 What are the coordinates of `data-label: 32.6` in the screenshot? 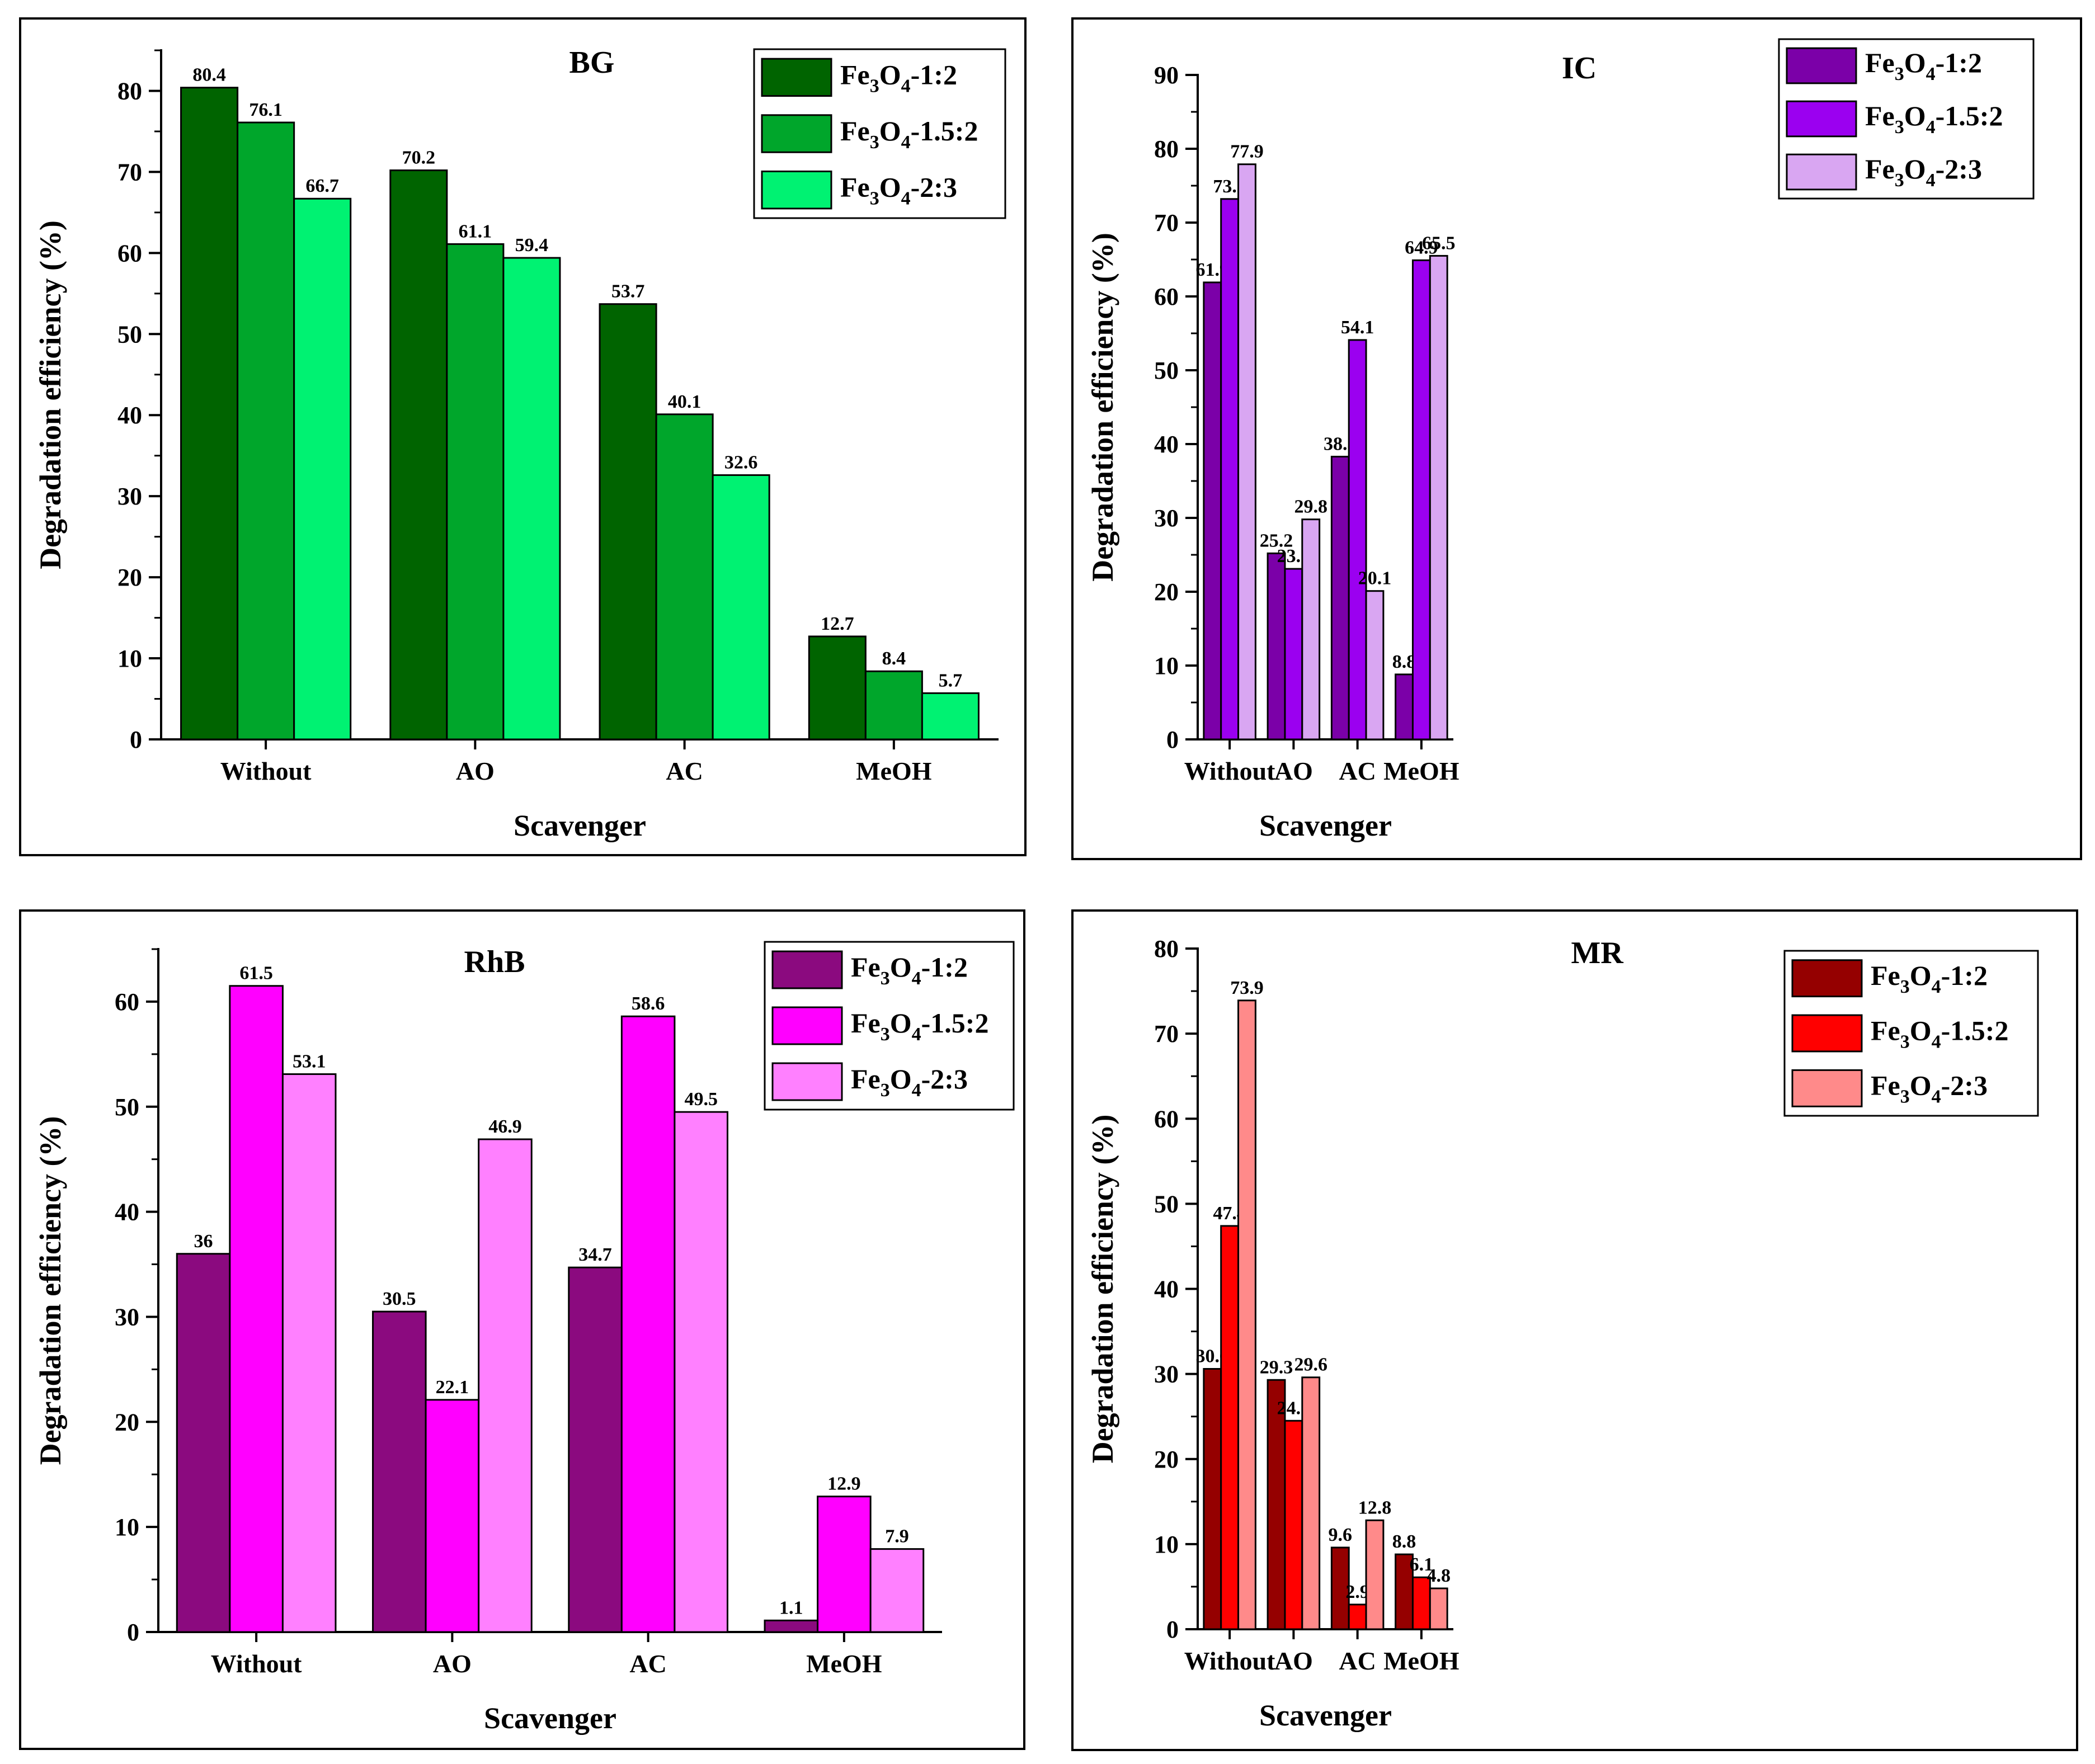 It's located at (741, 462).